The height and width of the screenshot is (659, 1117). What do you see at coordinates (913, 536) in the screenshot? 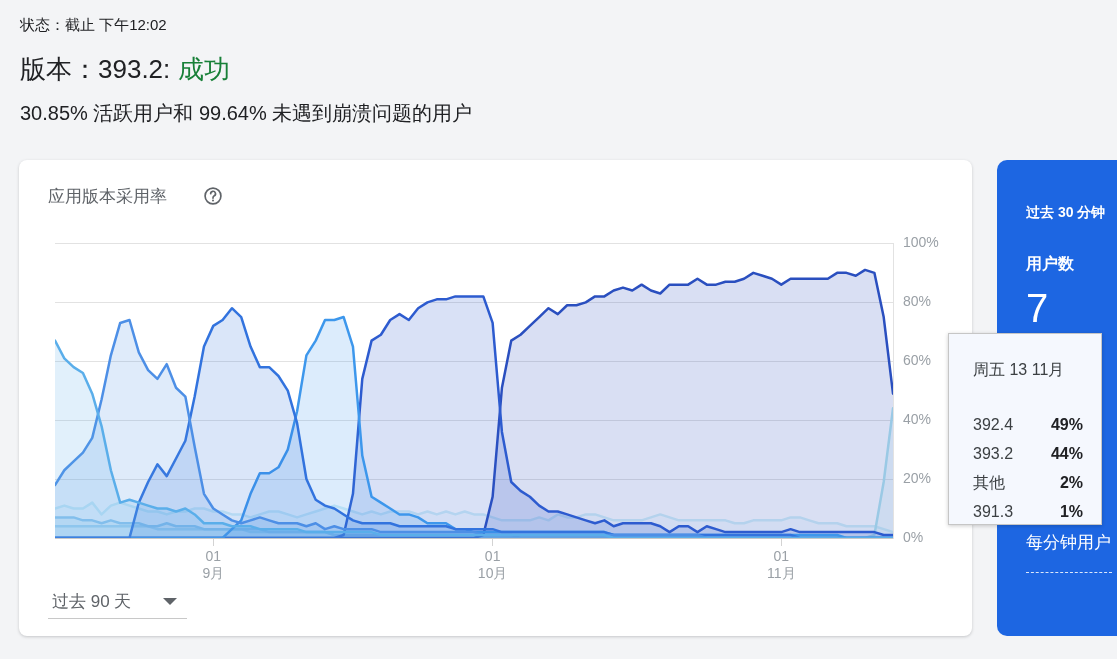
I see `y-tick-label: 0%` at bounding box center [913, 536].